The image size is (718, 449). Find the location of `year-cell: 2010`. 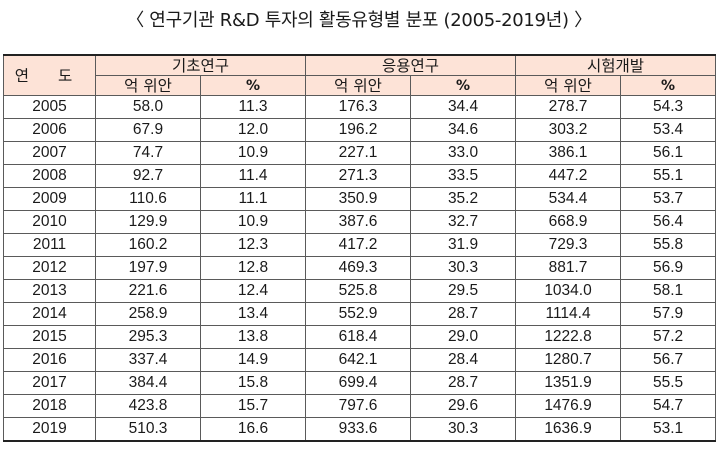

year-cell: 2010 is located at coordinates (49, 221).